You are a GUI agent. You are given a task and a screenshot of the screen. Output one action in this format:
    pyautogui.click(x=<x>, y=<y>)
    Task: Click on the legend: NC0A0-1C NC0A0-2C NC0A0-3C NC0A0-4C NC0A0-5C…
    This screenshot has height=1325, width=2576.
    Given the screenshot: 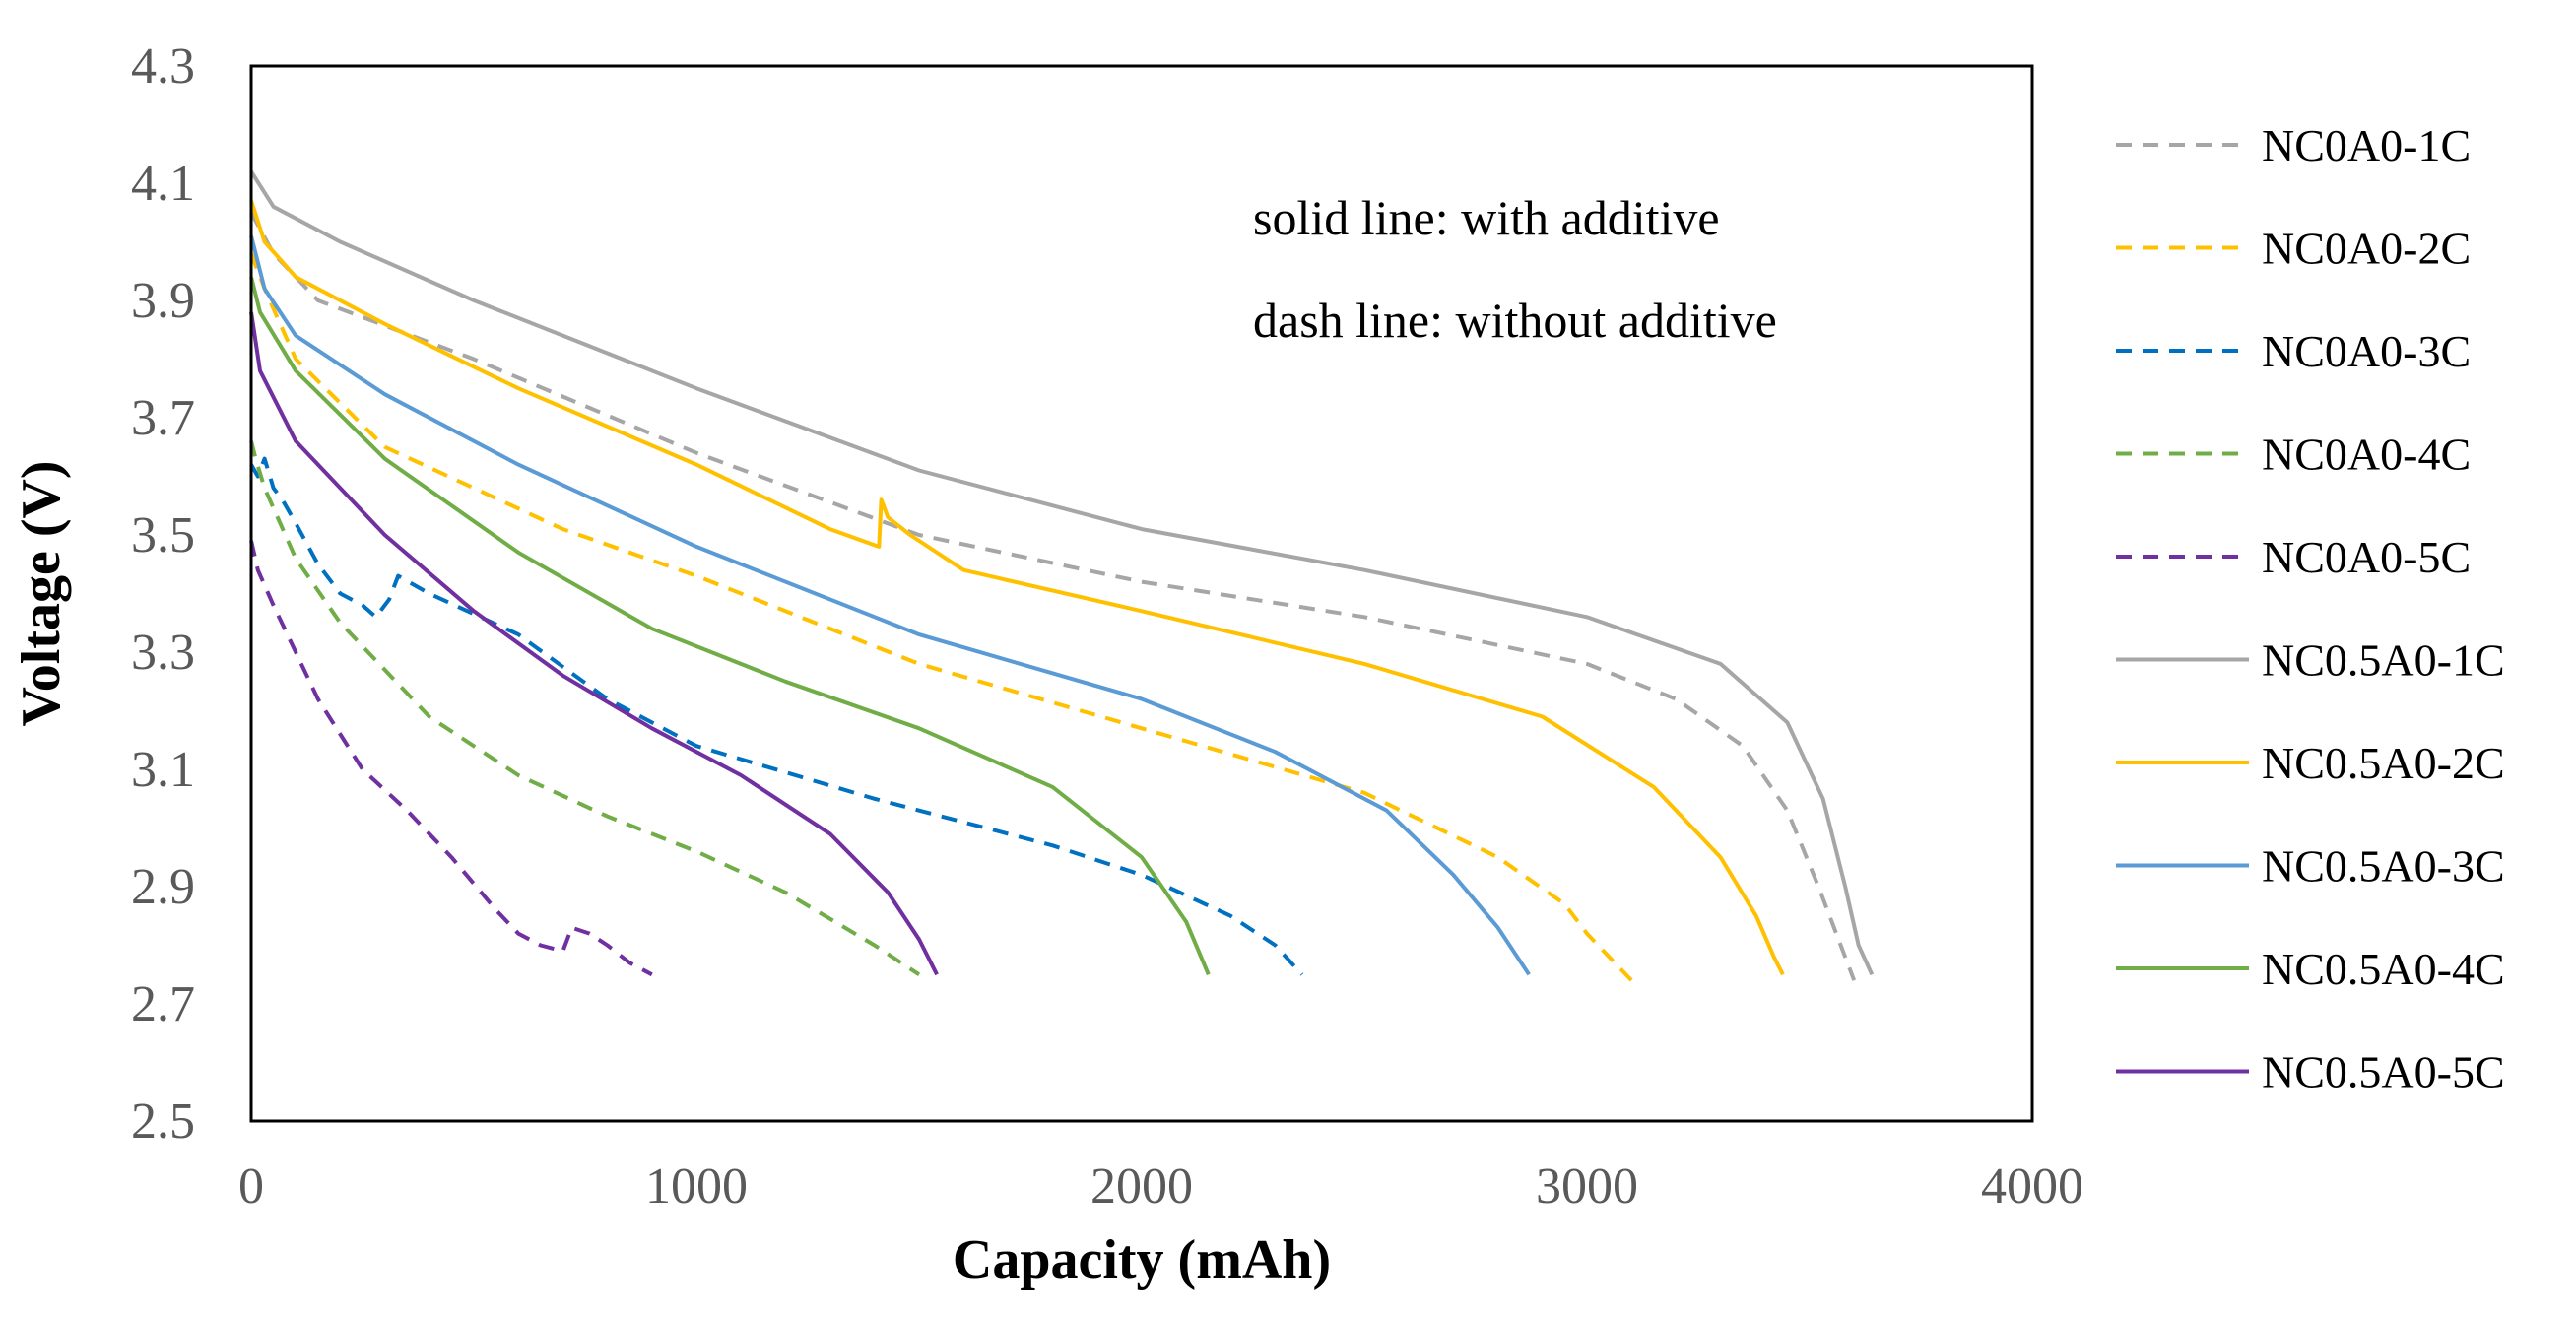 What is the action you would take?
    pyautogui.click(x=2310, y=608)
    